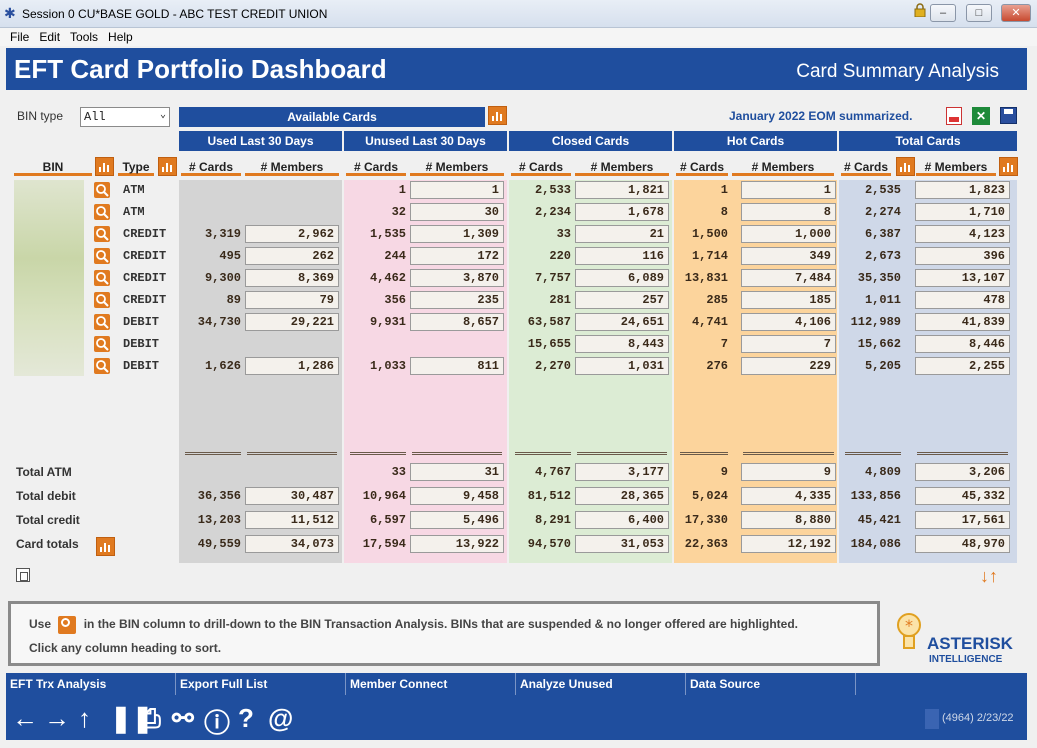  What do you see at coordinates (866, 167) in the screenshot?
I see `col-total-cards: # Cards` at bounding box center [866, 167].